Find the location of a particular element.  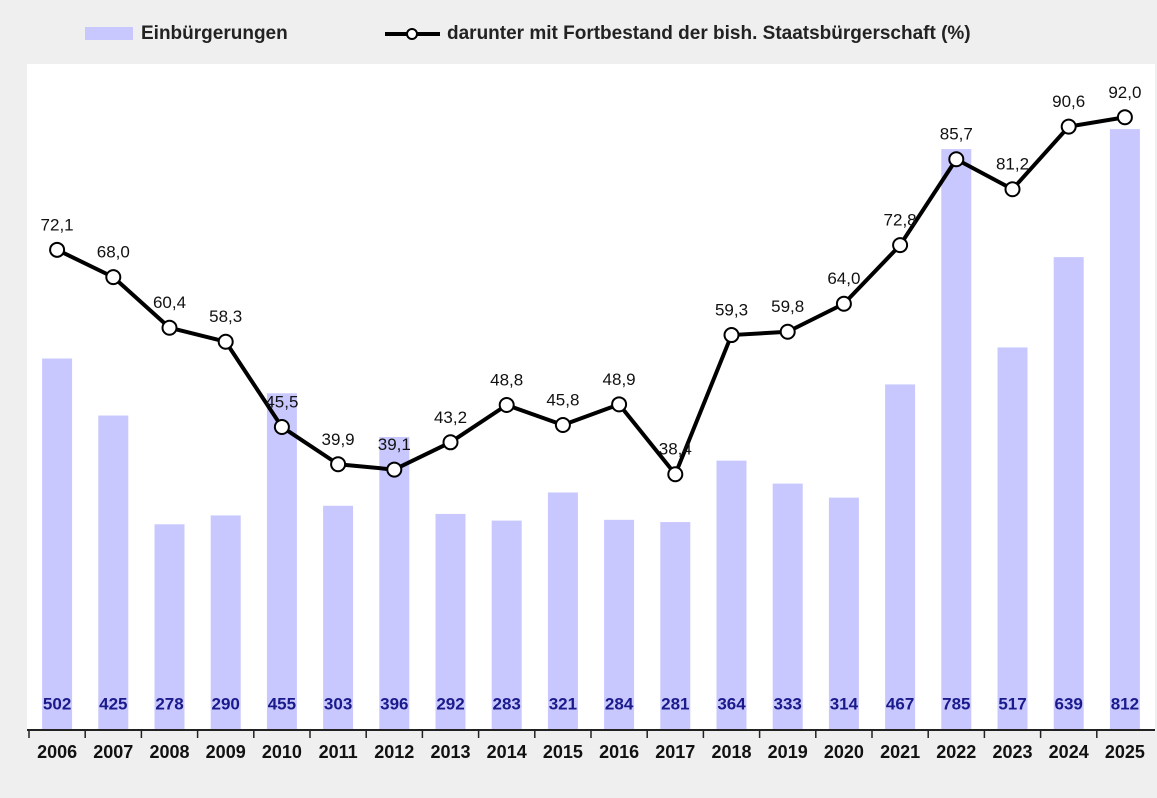

x-tick-label: 2013 is located at coordinates (450, 752).